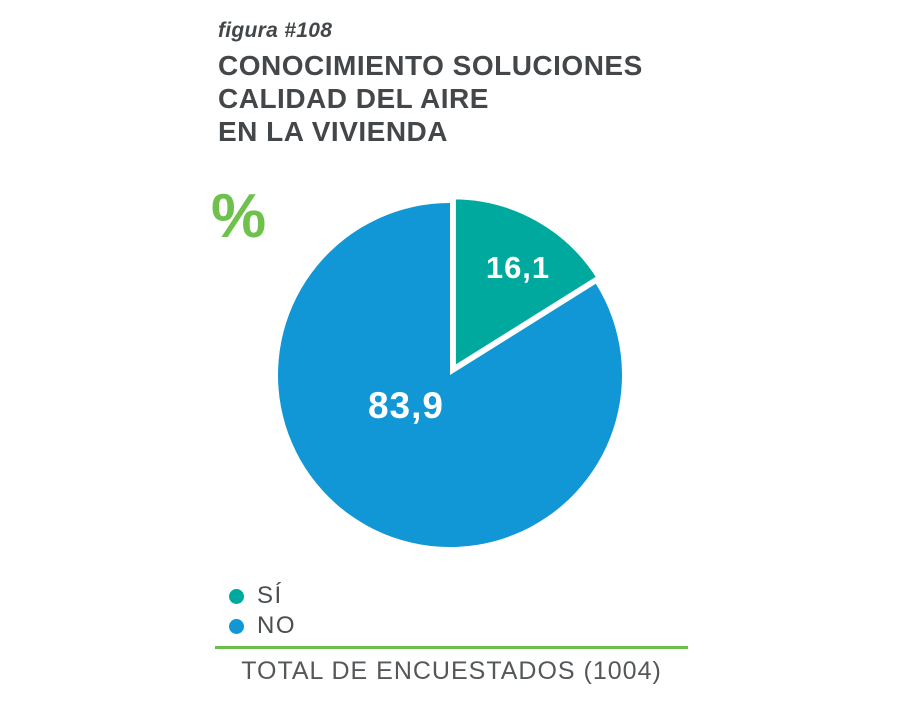  I want to click on legend-label-no: NO, so click(276, 625).